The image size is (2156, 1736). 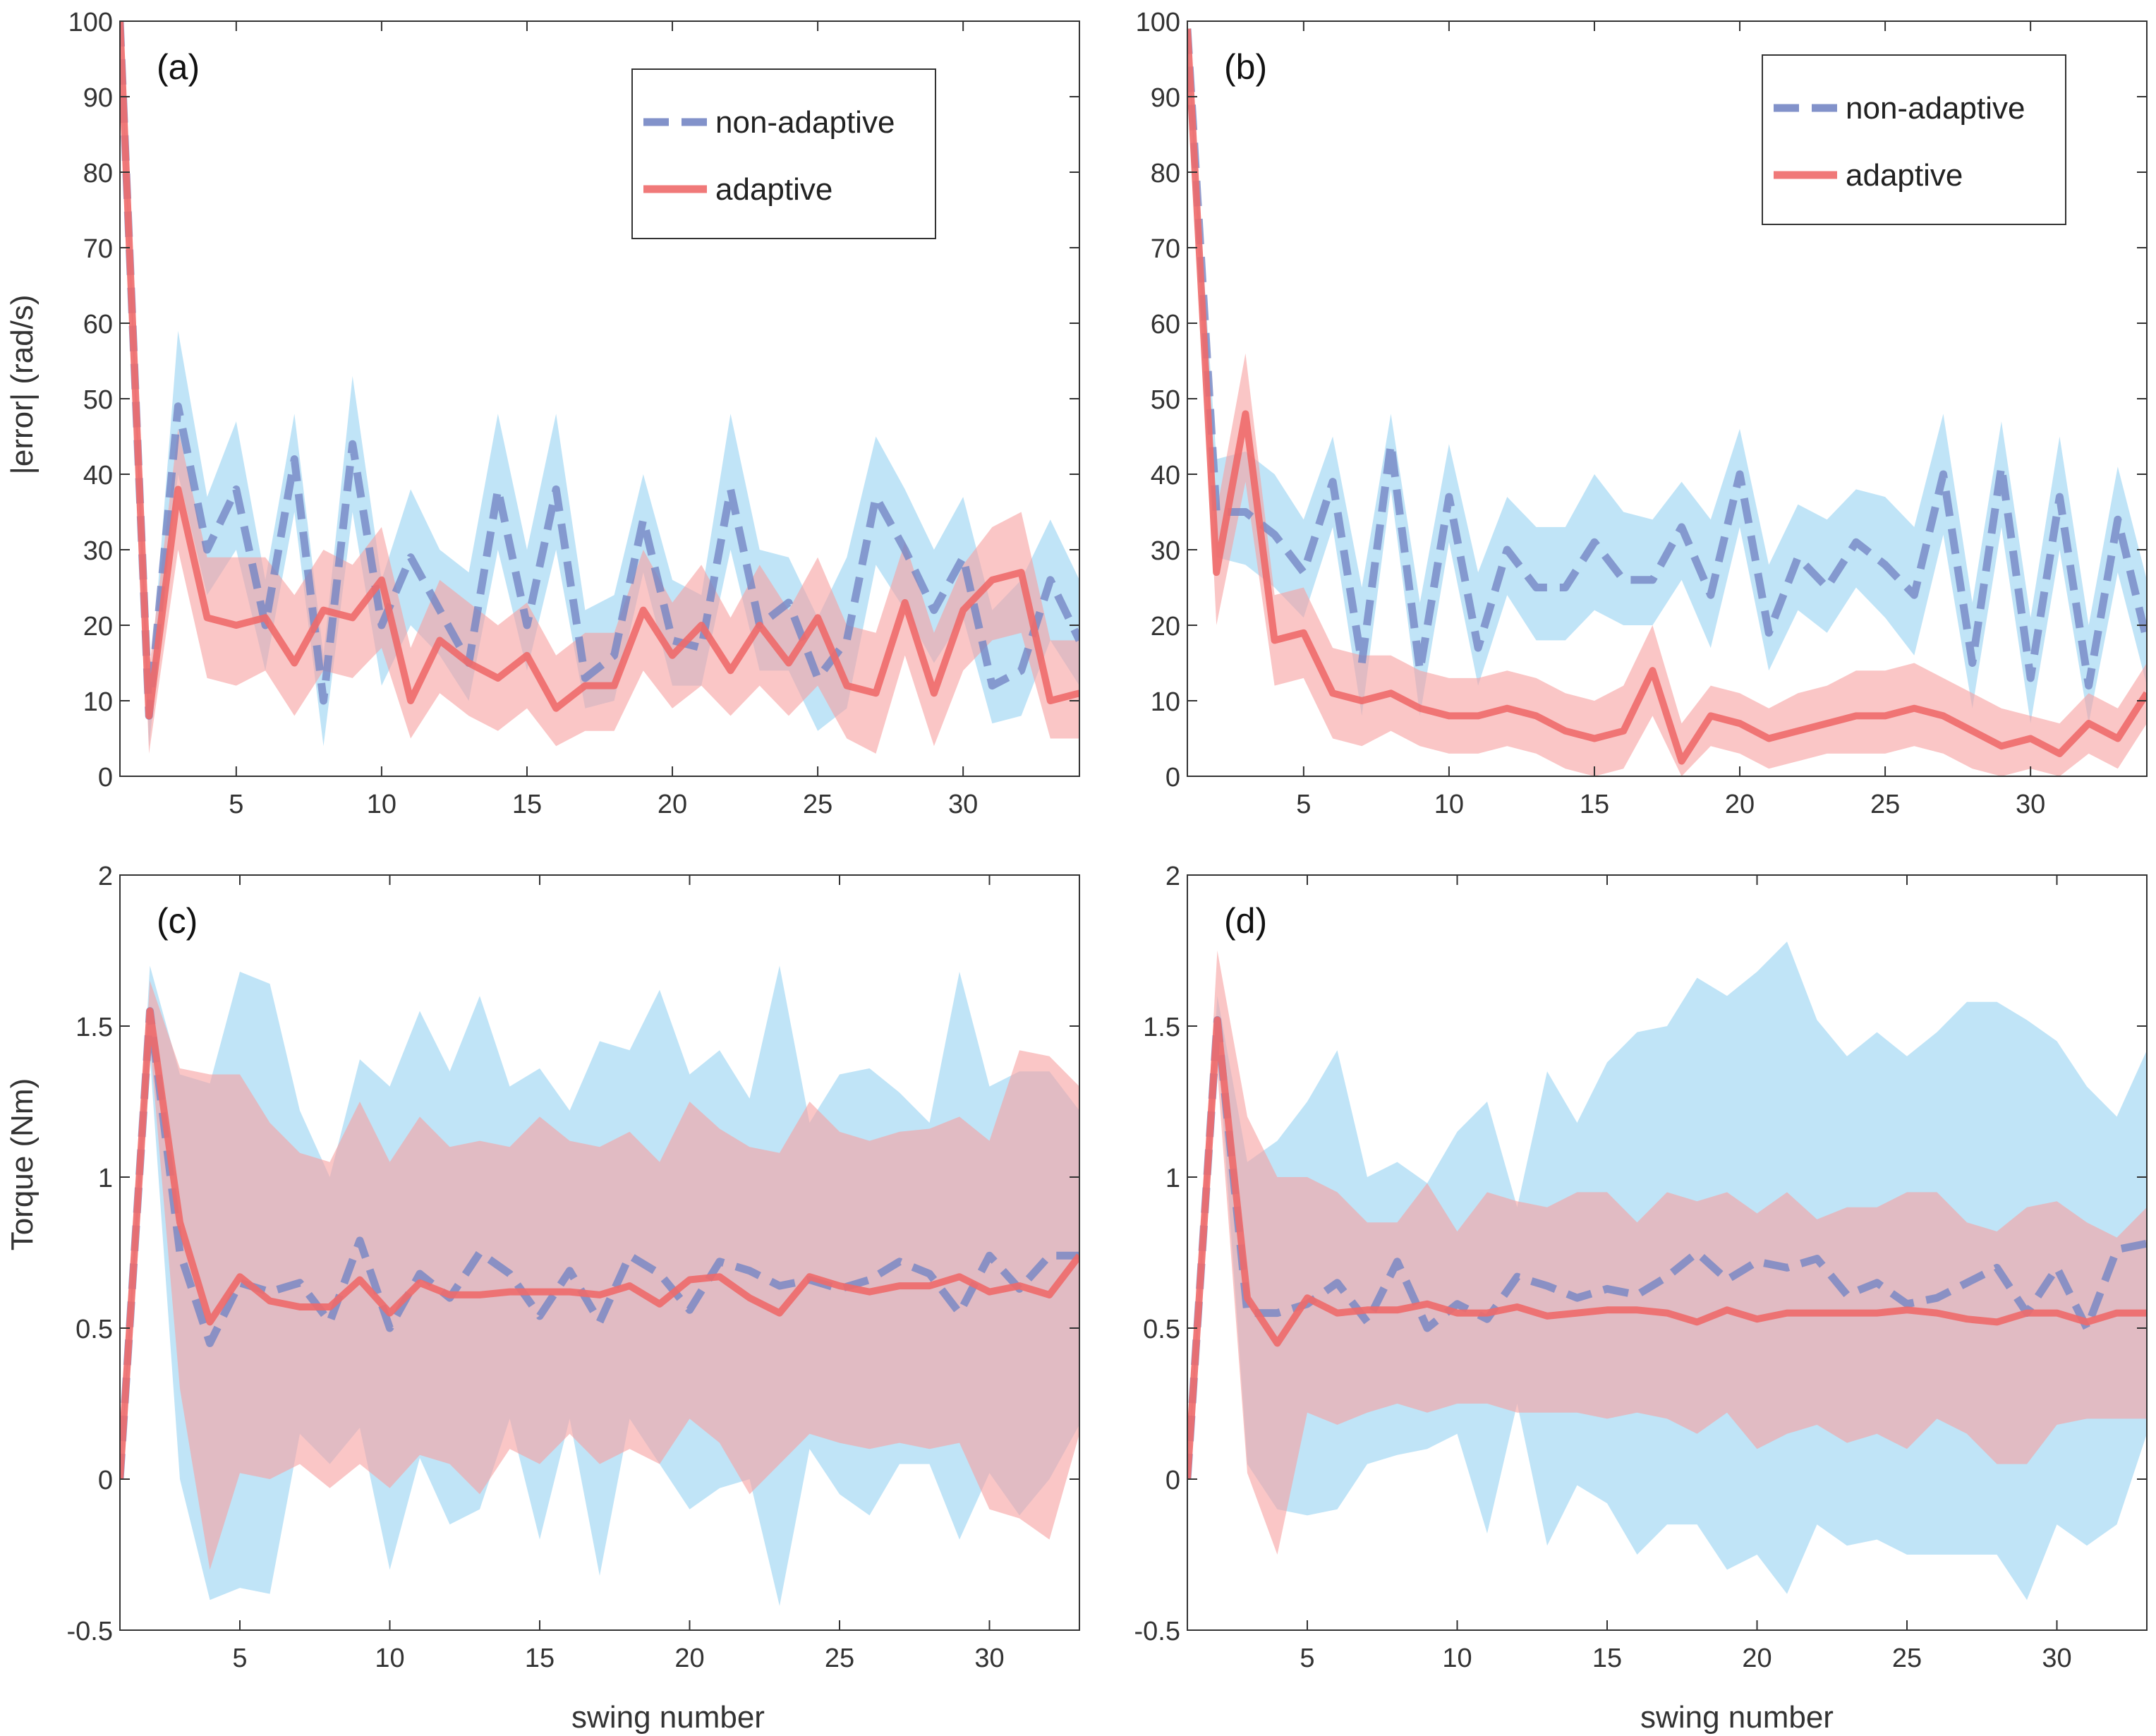 I want to click on panel-label: (a), so click(x=178, y=67).